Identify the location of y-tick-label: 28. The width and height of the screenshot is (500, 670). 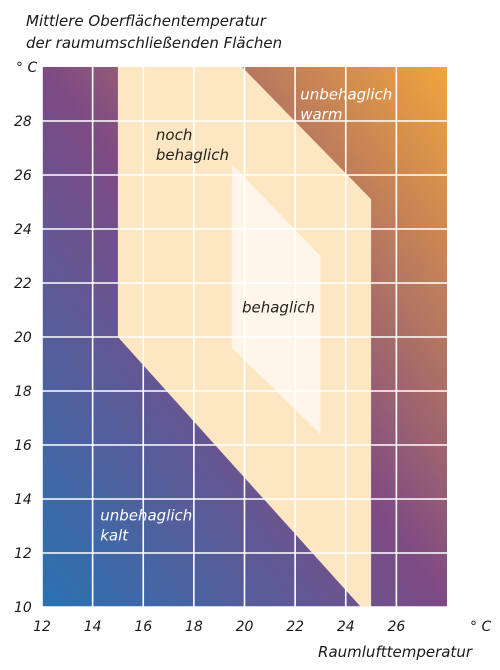
(23, 122).